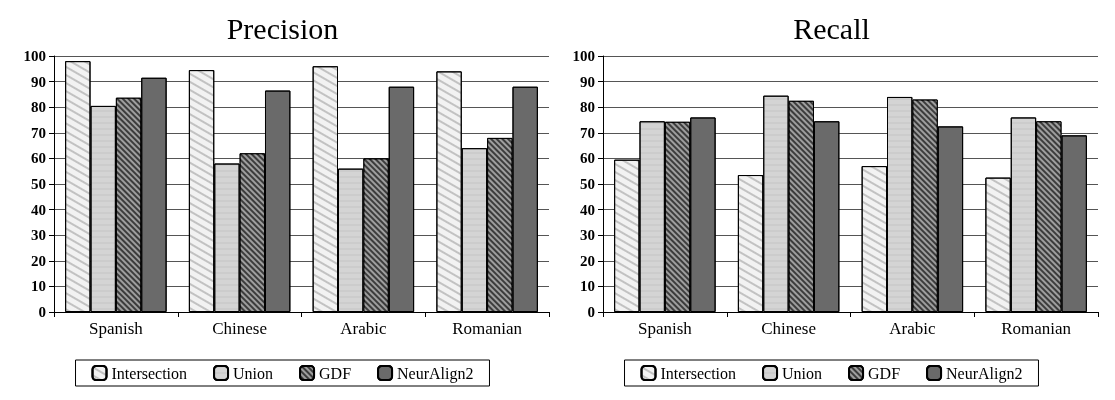 The width and height of the screenshot is (1115, 400). What do you see at coordinates (831, 28) in the screenshot?
I see `chart-title: Recall` at bounding box center [831, 28].